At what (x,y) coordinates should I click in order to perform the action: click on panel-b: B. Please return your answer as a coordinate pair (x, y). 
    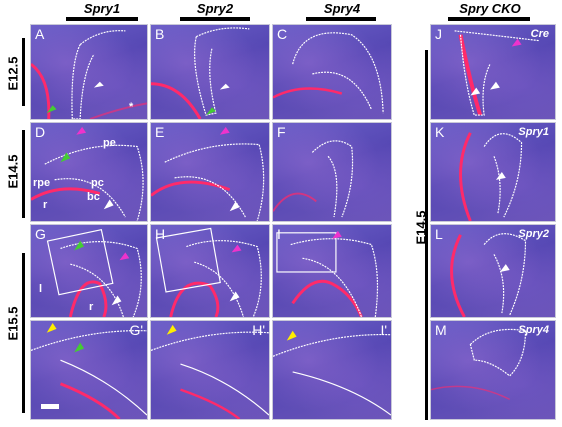
    Looking at the image, I should click on (210, 72).